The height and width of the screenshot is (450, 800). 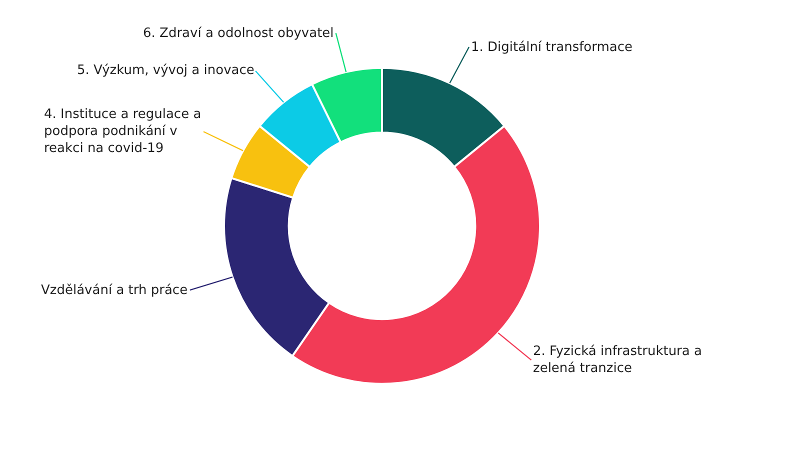 I want to click on slice-label: 5. Výzkum, vývoj a inovace, so click(x=165, y=70).